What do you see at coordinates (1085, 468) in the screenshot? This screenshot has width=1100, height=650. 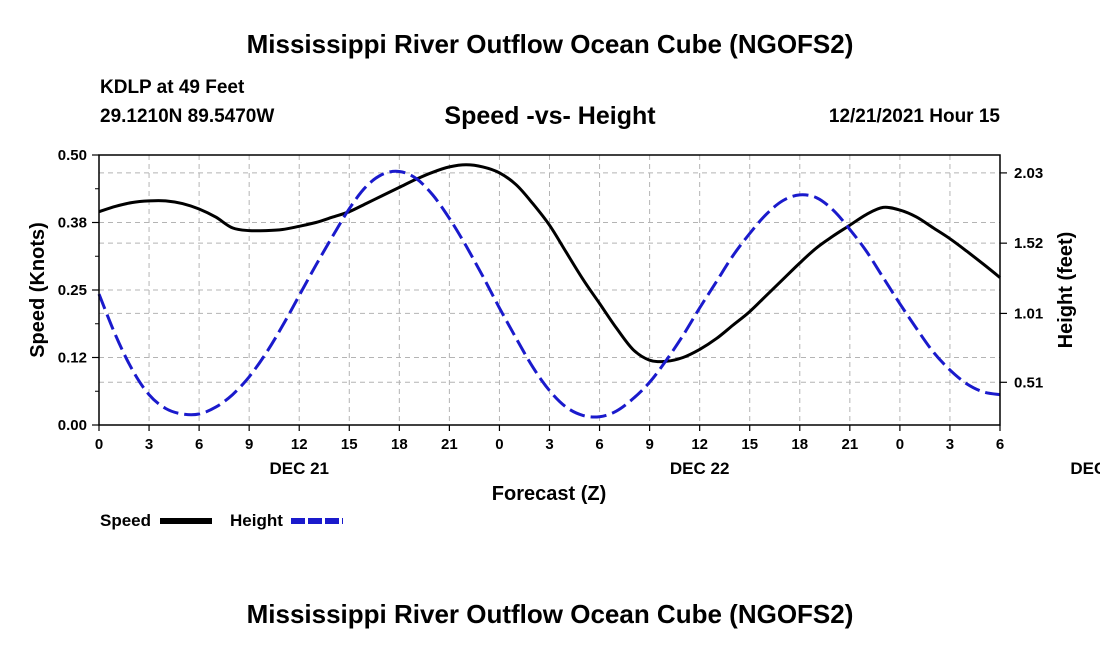 I see `x-date-label: DEC 23` at bounding box center [1085, 468].